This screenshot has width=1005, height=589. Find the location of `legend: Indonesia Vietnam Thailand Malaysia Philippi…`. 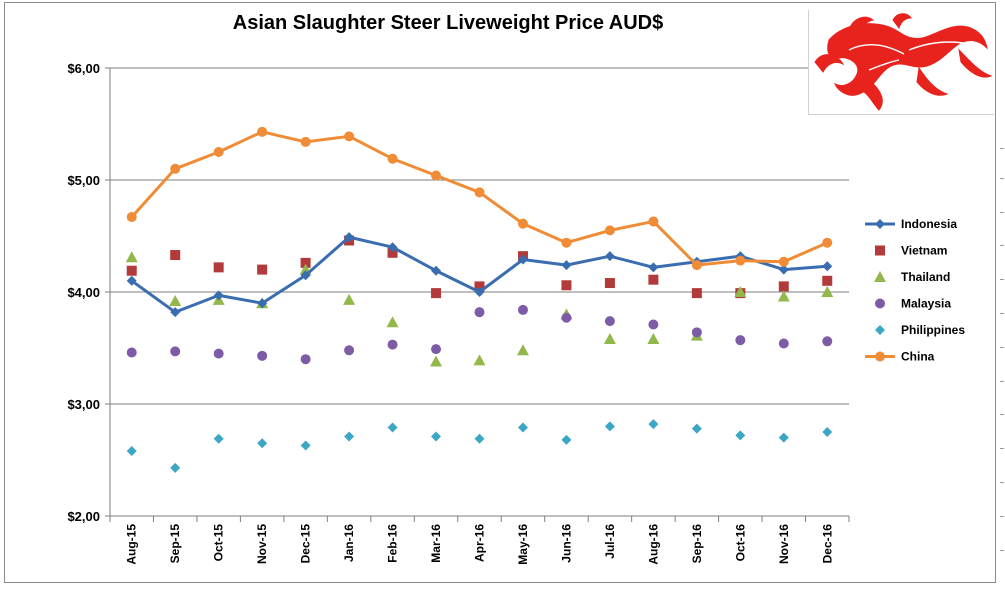

legend: Indonesia Vietnam Thailand Malaysia Philippi… is located at coordinates (915, 290).